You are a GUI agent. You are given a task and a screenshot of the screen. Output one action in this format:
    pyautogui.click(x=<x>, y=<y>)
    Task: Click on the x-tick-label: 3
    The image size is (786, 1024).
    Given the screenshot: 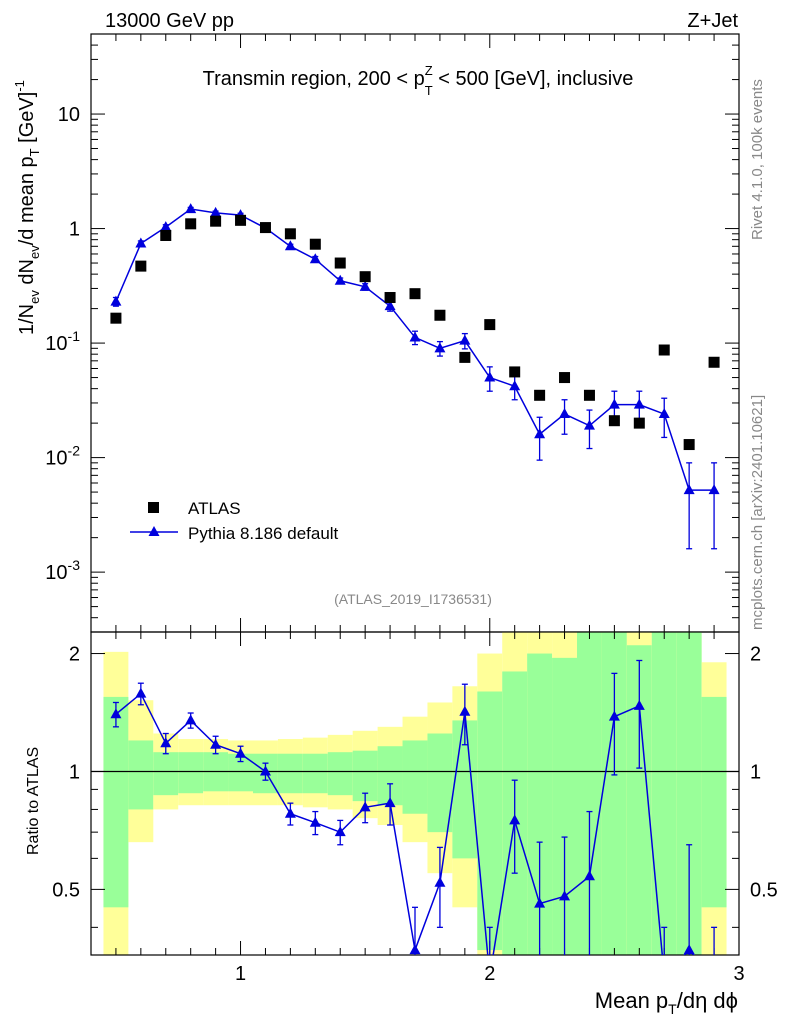 What is the action you would take?
    pyautogui.click(x=738, y=974)
    